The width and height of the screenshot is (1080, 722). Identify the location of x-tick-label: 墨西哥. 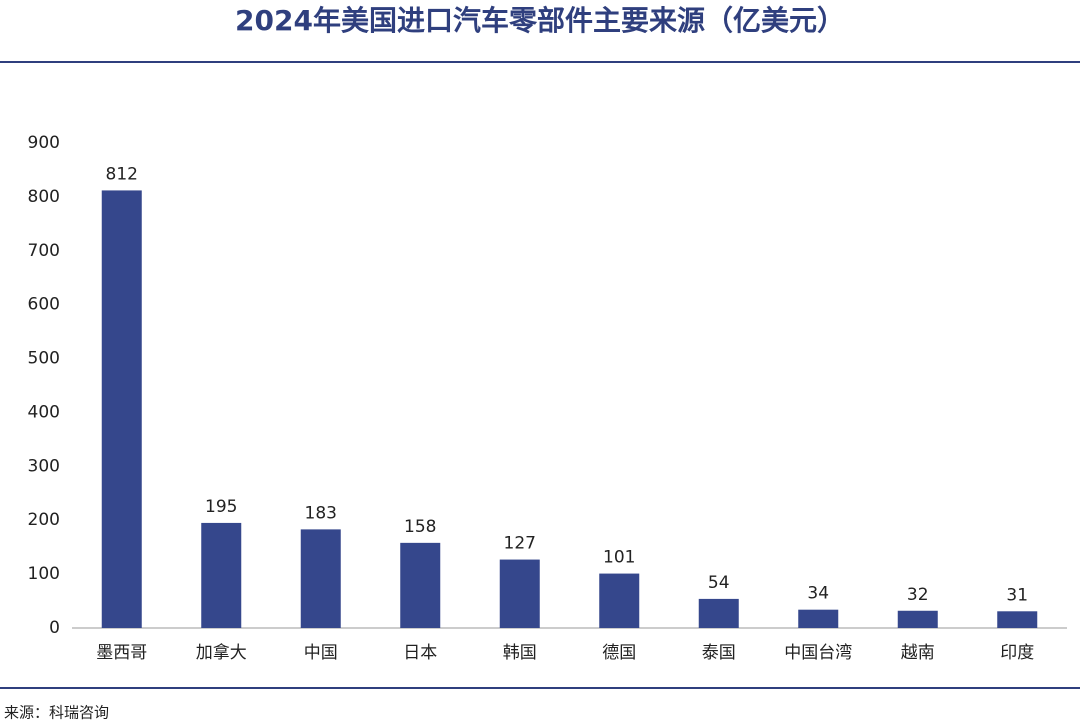
(121, 653).